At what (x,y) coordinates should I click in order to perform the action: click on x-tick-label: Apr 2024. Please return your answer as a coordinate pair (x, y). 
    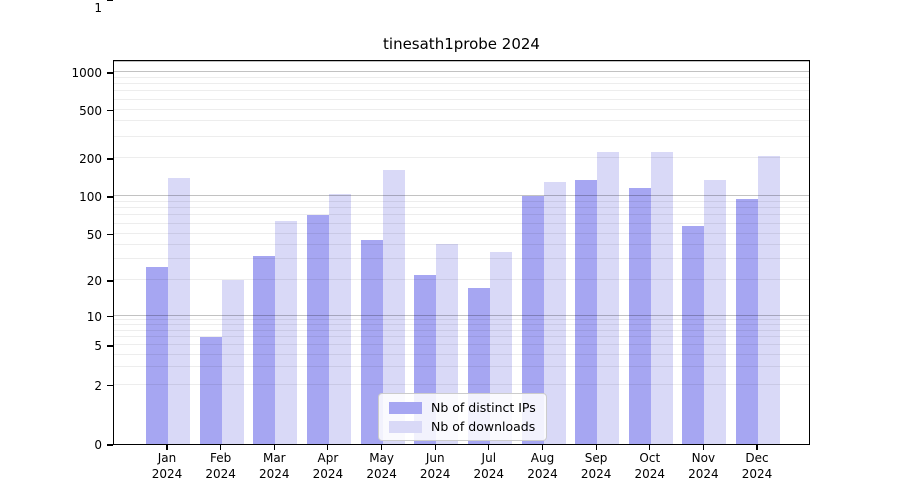
    Looking at the image, I should click on (328, 466).